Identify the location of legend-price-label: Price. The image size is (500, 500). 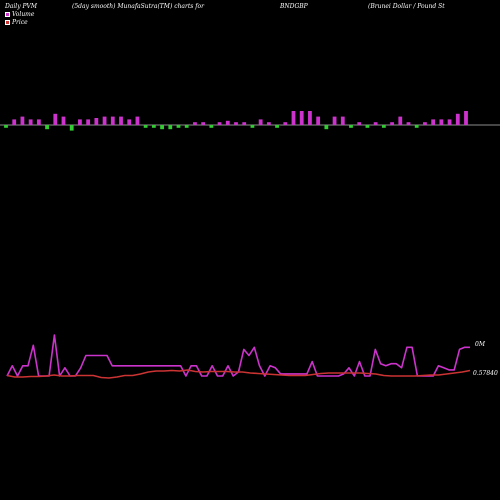
(20, 22).